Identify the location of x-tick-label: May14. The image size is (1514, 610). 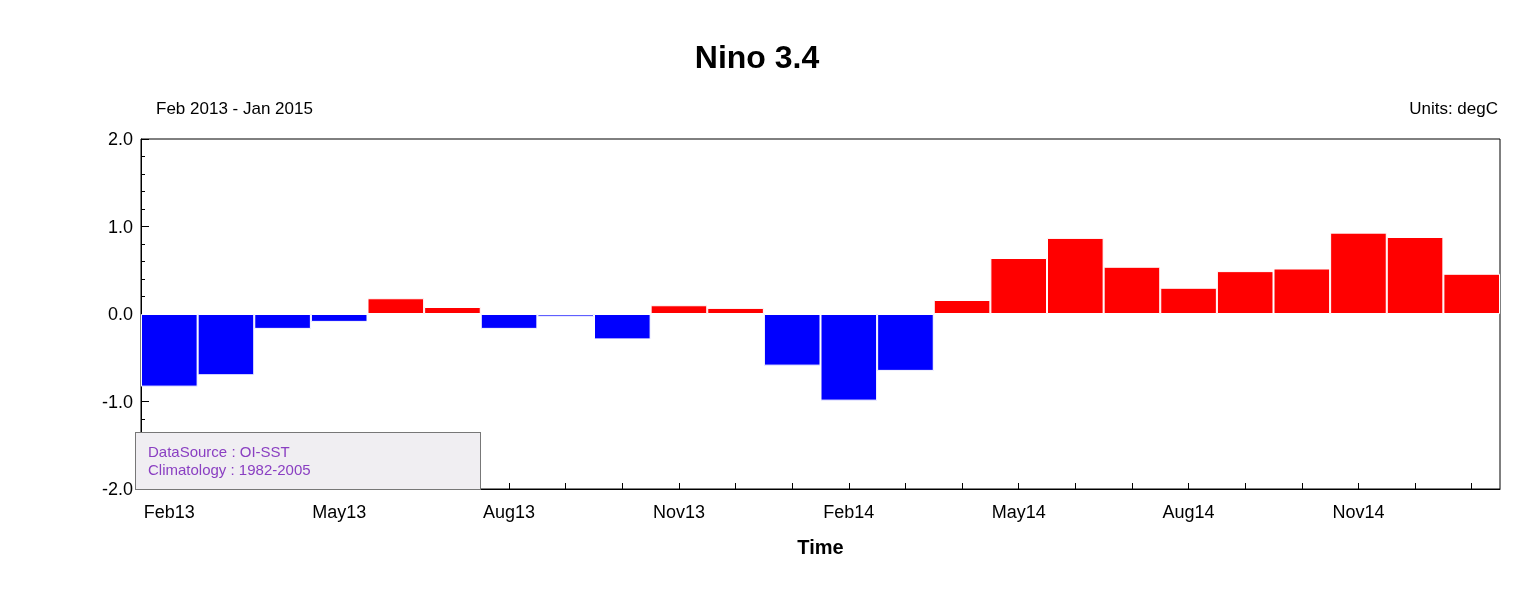
(1018, 512).